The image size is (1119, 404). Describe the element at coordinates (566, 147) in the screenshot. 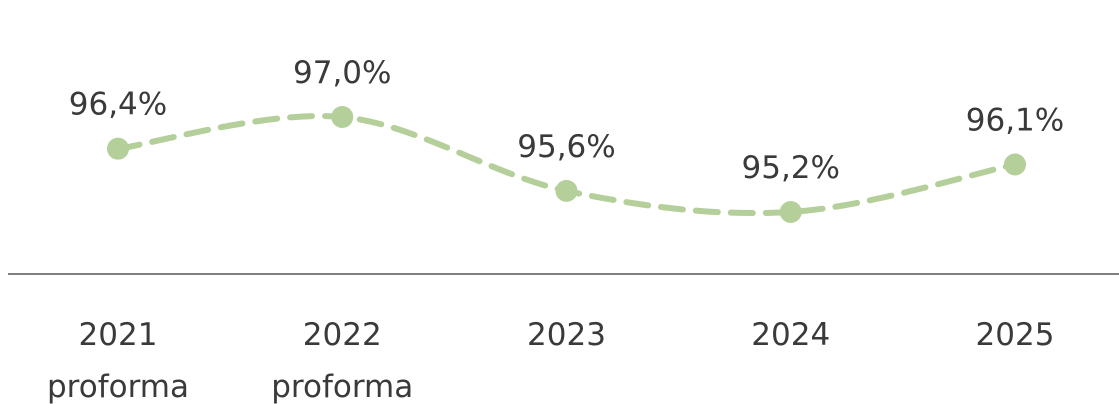

I see `value-label: 95,6%` at that location.